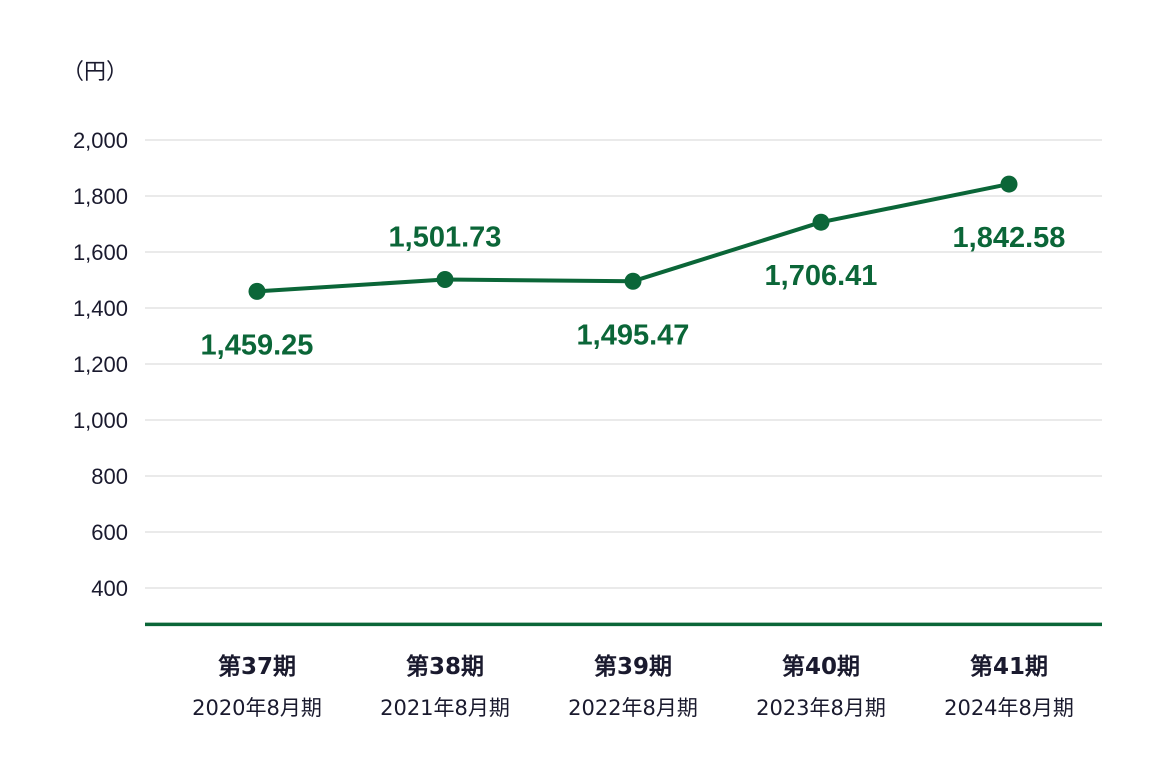 The width and height of the screenshot is (1160, 774). Describe the element at coordinates (100, 140) in the screenshot. I see `y-tick-label: 2,000` at that location.